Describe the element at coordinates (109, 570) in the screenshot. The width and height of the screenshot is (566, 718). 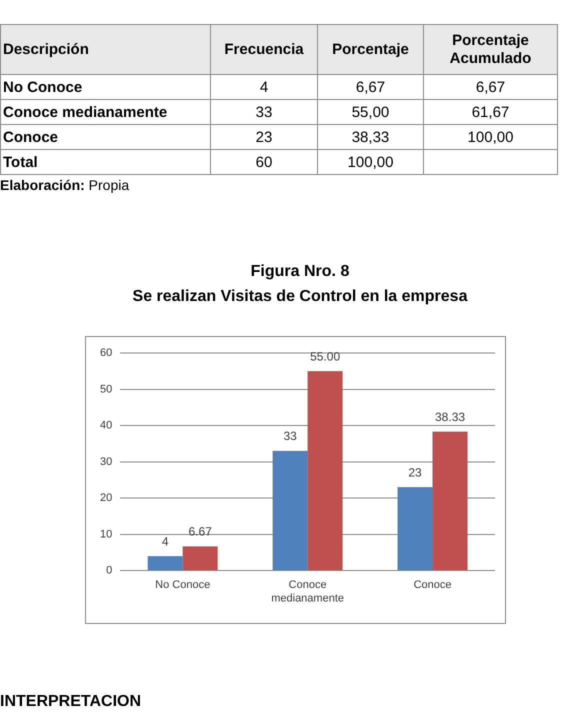
I see `y-tick-label: 0` at that location.